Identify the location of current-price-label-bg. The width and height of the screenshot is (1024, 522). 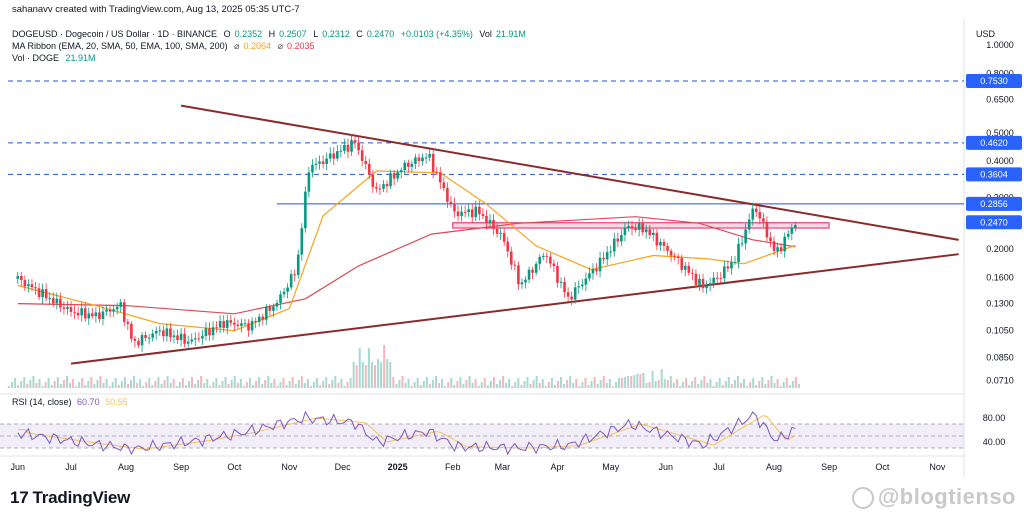
(994, 222).